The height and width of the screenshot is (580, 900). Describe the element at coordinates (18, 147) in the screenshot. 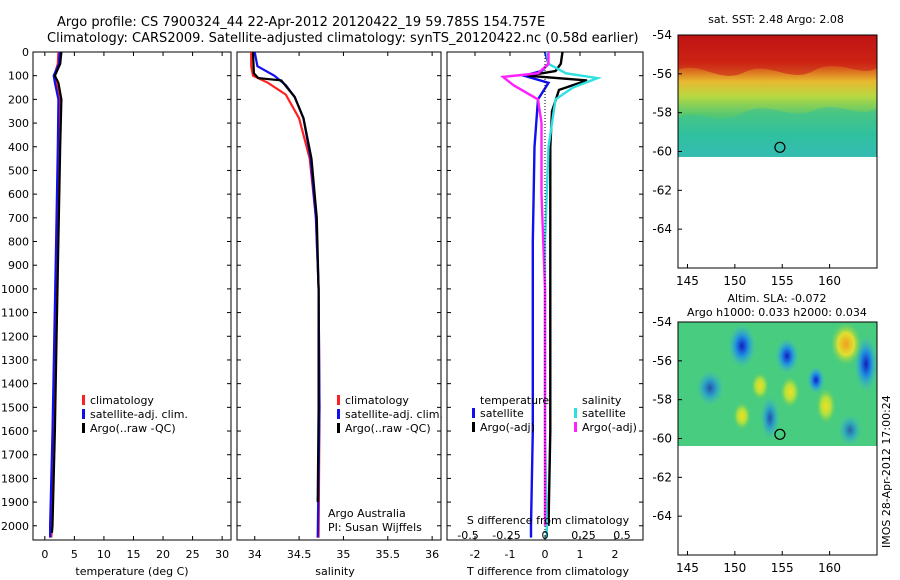

I see `depth-tick-label: 400` at that location.